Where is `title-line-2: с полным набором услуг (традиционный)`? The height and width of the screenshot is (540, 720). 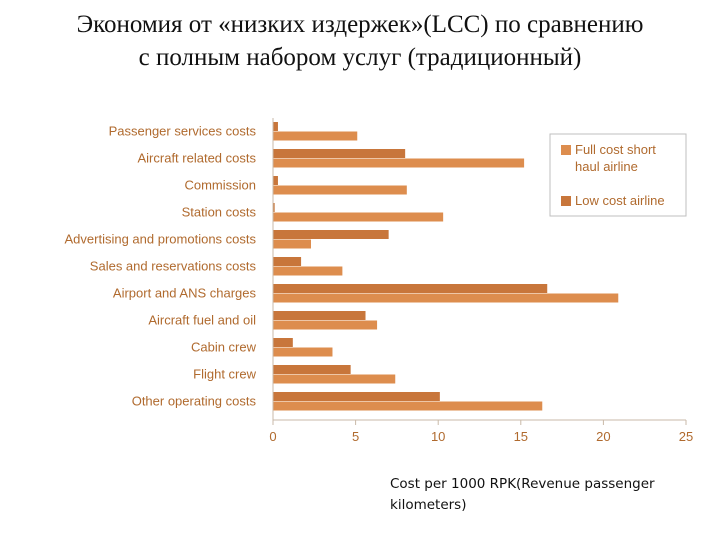
title-line-2: с полным набором услуг (традиционный) is located at coordinates (360, 57).